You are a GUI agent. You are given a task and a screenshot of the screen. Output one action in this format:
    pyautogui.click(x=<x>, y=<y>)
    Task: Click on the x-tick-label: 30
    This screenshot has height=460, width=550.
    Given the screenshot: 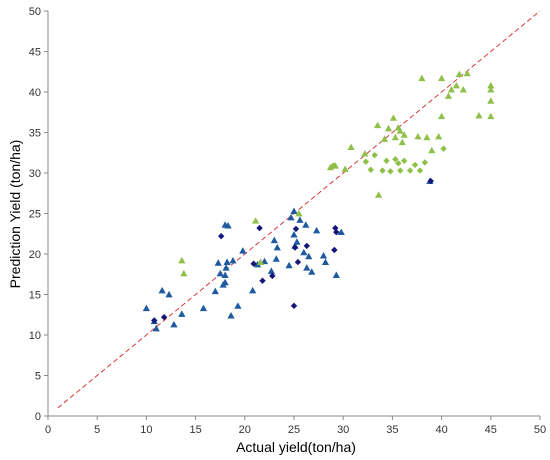 What is the action you would take?
    pyautogui.click(x=343, y=430)
    